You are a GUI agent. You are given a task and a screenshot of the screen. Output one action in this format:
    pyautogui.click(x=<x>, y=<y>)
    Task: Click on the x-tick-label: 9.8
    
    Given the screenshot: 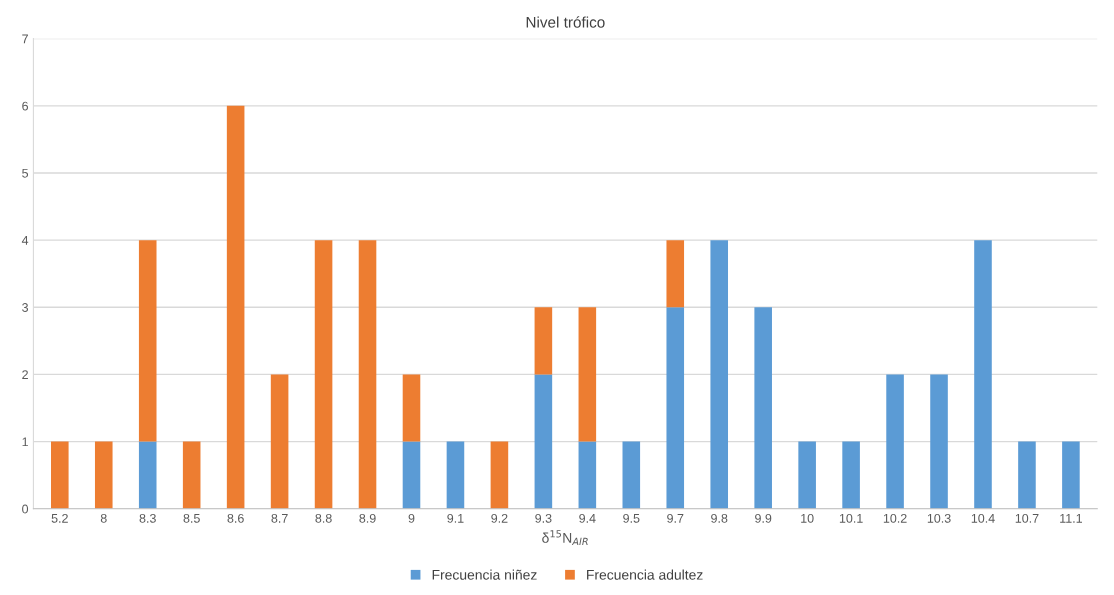 What is the action you would take?
    pyautogui.click(x=719, y=518)
    